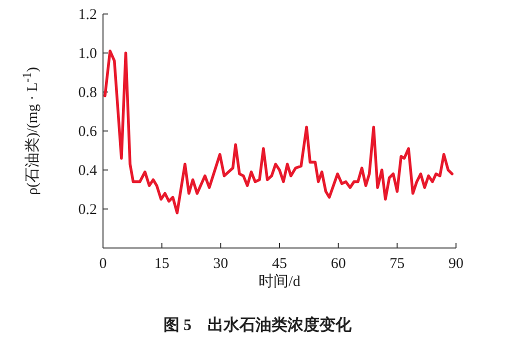  I want to click on y-tick-label: 1.0, so click(87, 54).